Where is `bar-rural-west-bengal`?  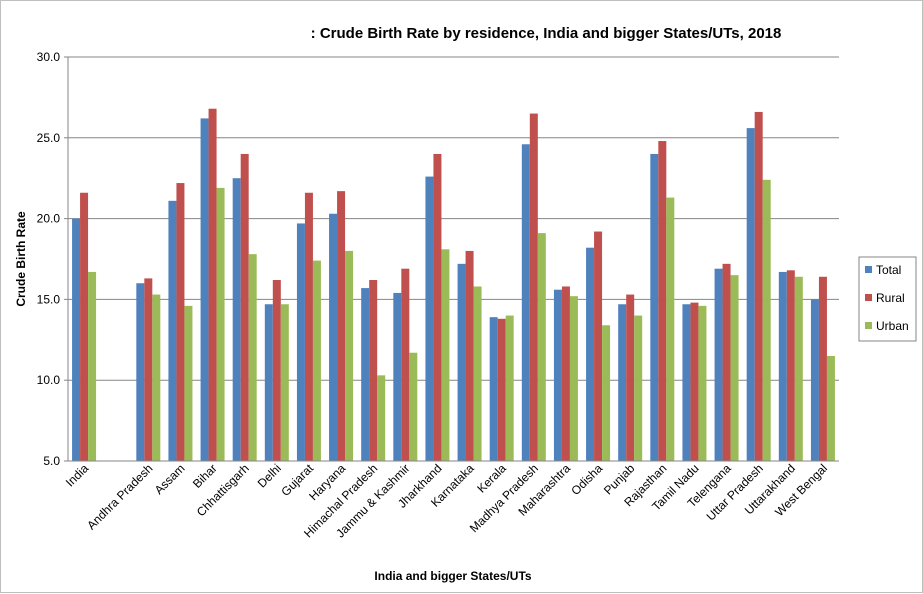 bar-rural-west-bengal is located at coordinates (822, 368).